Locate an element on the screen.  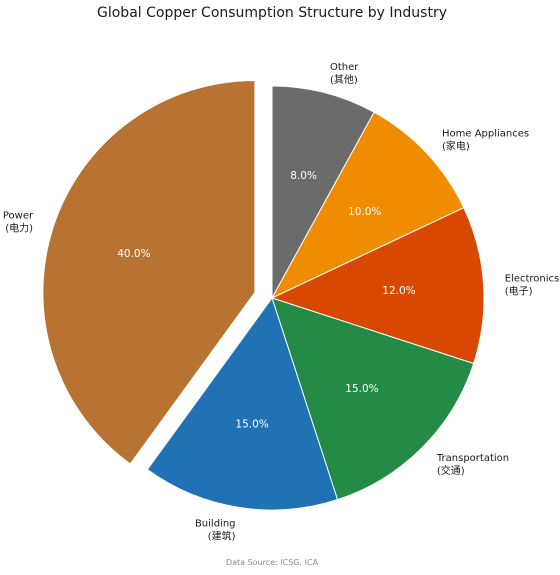
category-chinese-name: (电力) is located at coordinates (19, 227).